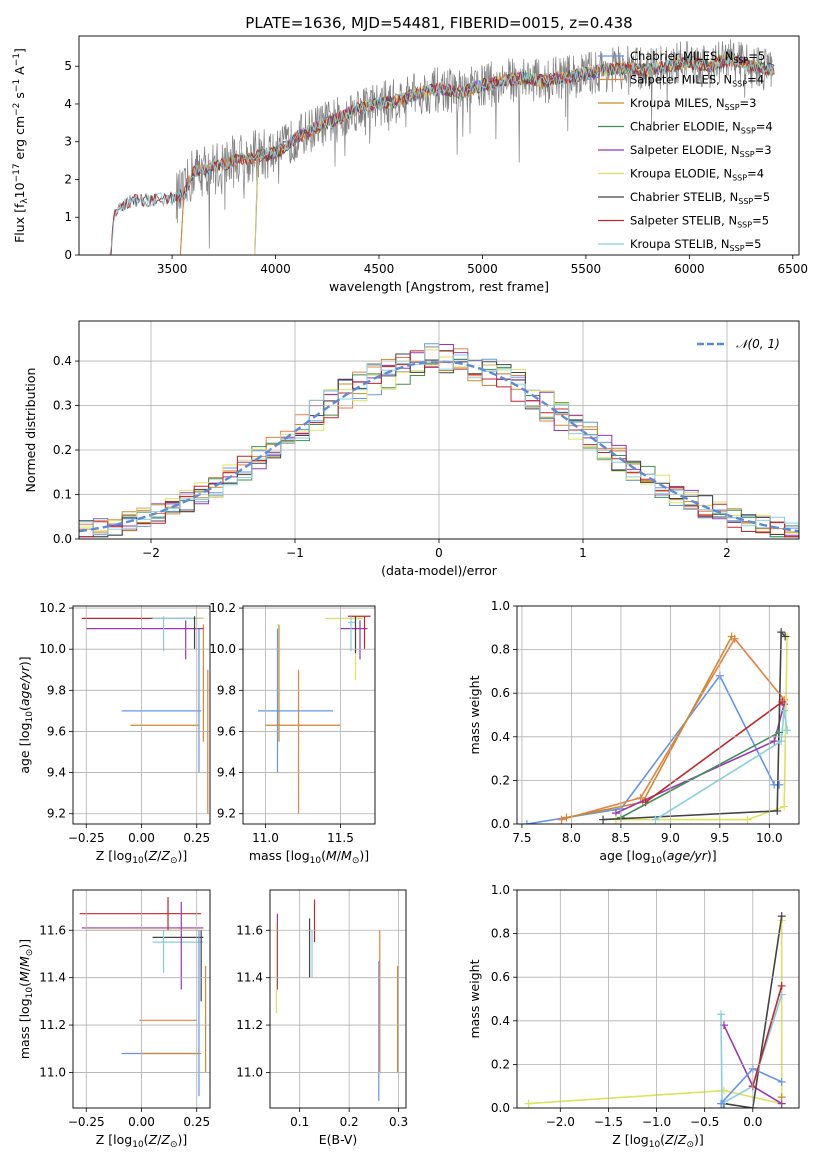  I want to click on legend-label: Salpeter MILES, NSSP=4, so click(697, 81).